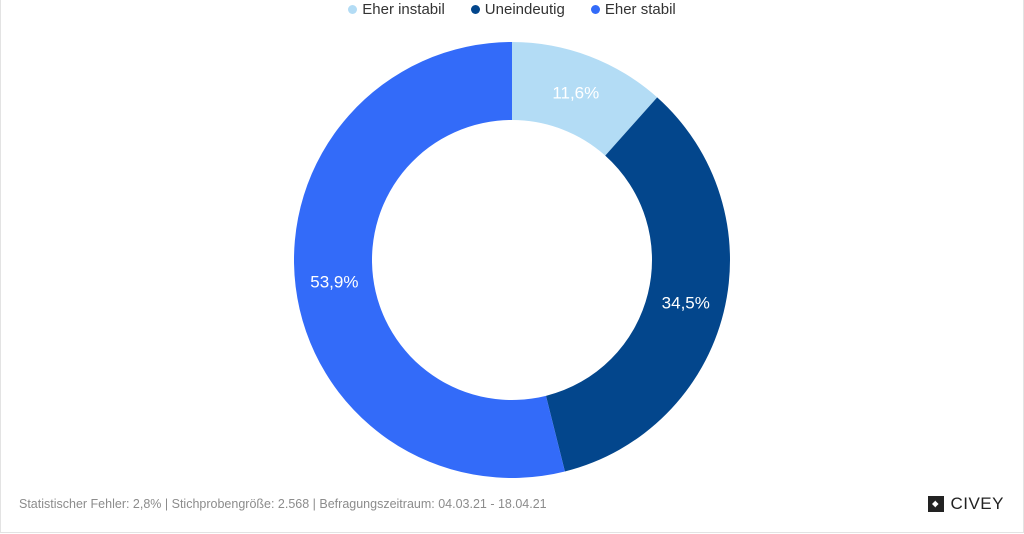 The height and width of the screenshot is (534, 1024). Describe the element at coordinates (686, 302) in the screenshot. I see `slice-value-label: 34,5%` at that location.